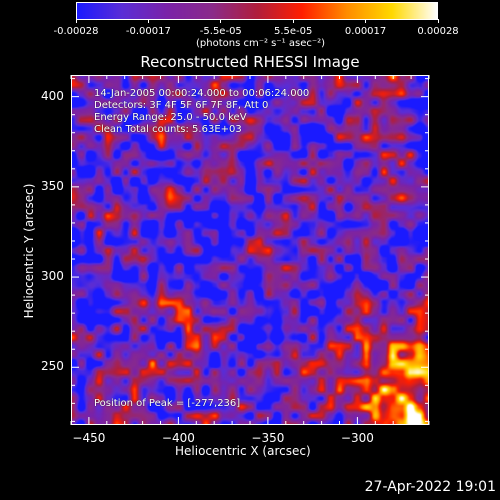 This screenshot has width=500, height=500. I want to click on colorbar, so click(257, 11).